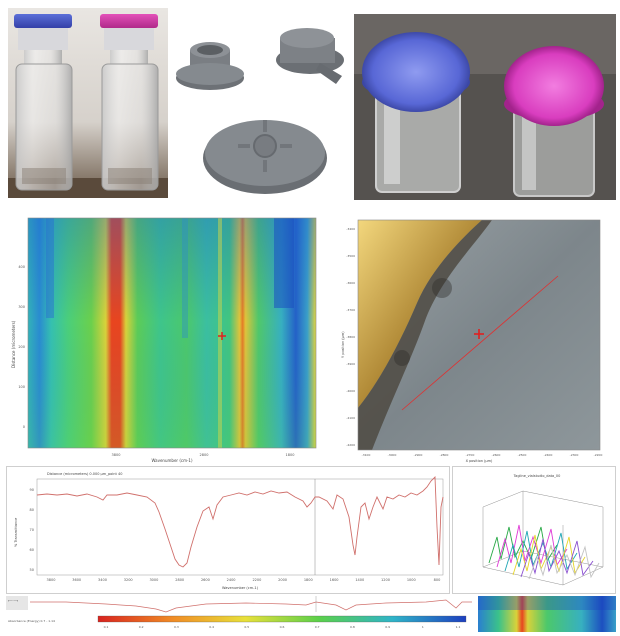 This screenshot has height=636, width=620. Describe the element at coordinates (334, 580) in the screenshot. I see `spectrum-x-tick: 1600` at that location.